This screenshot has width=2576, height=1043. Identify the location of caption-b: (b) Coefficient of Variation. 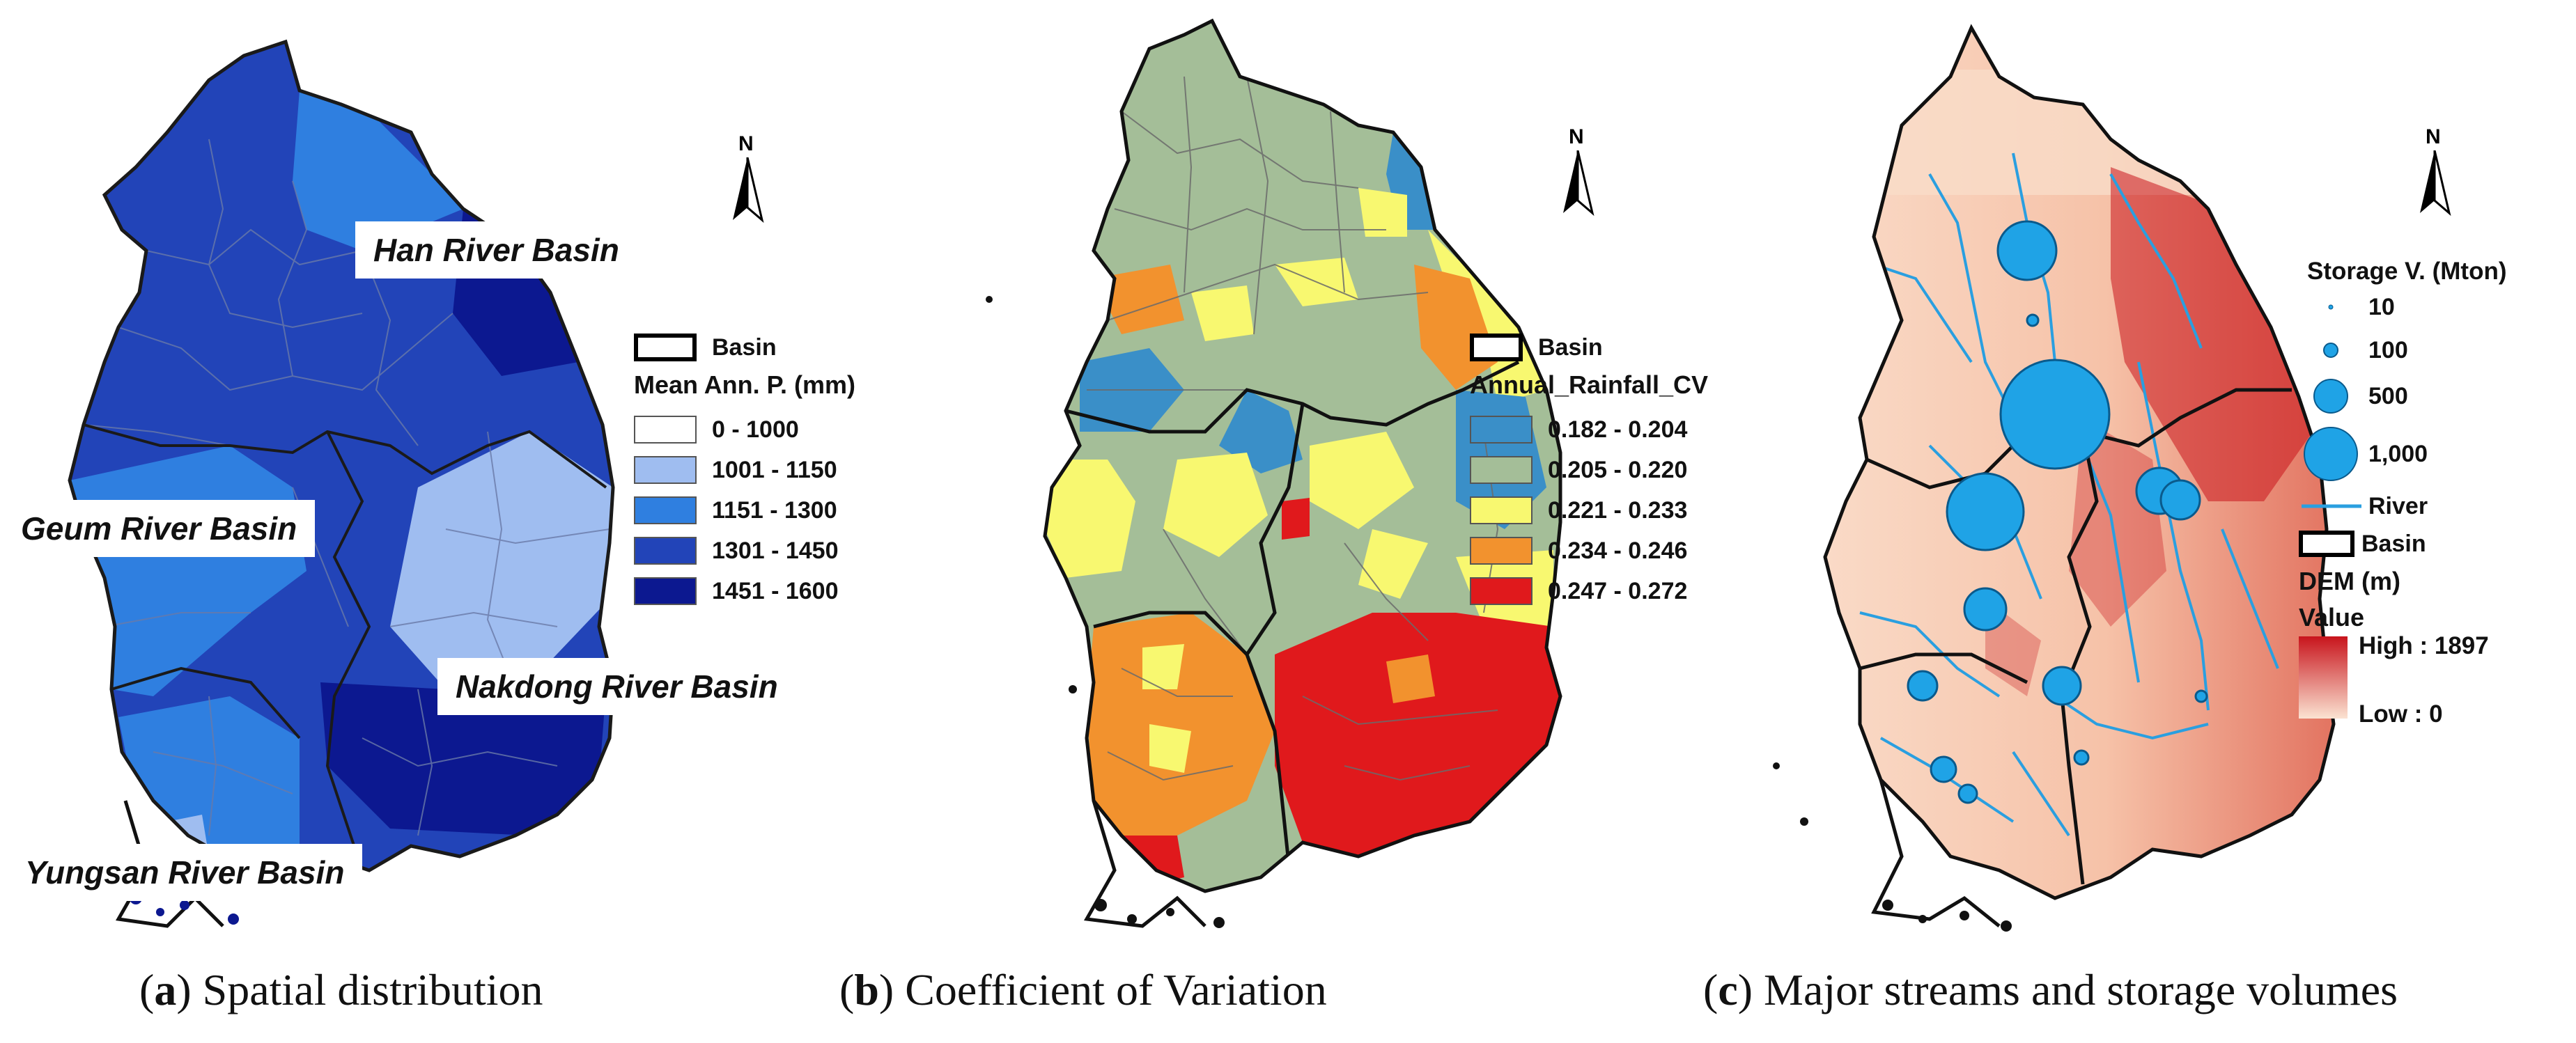
(1083, 989).